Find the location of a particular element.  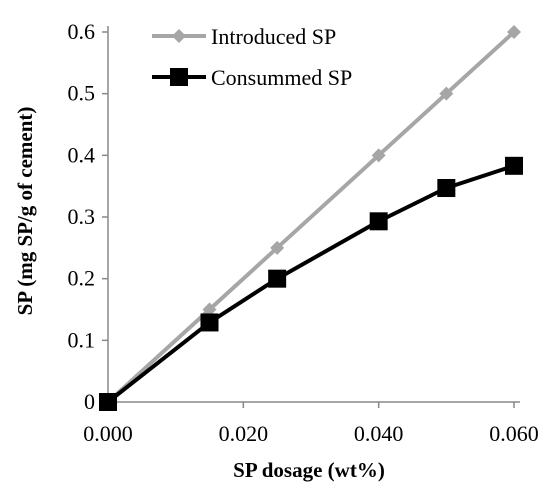

y-tick-label: 0.5 is located at coordinates (82, 93).